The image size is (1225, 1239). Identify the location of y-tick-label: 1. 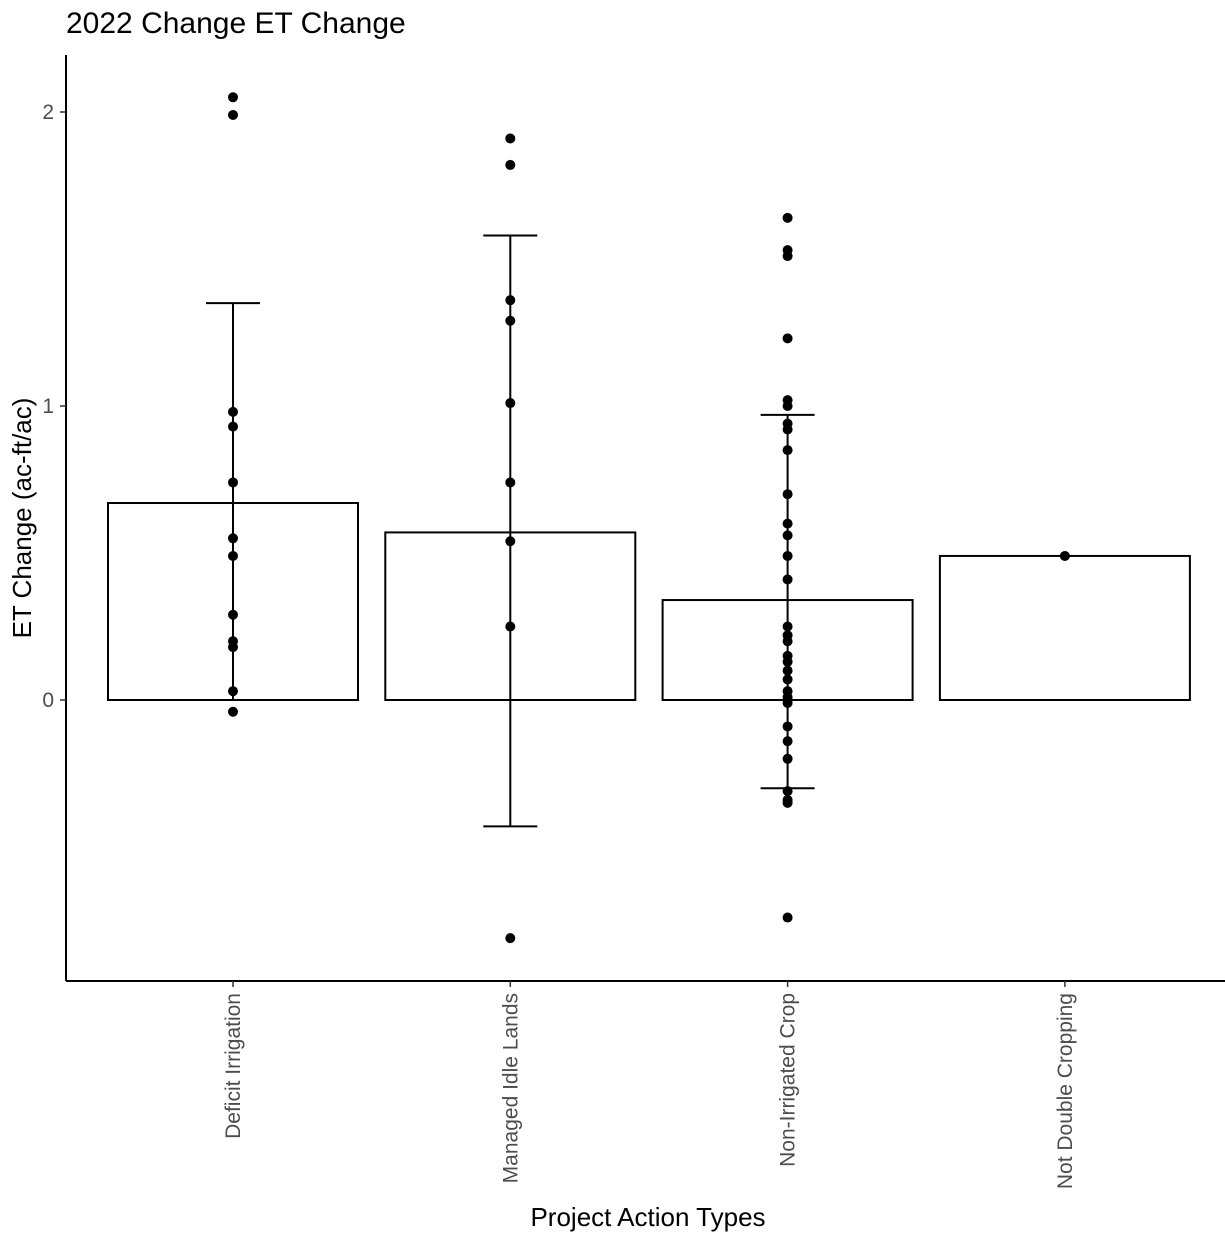
(48, 406).